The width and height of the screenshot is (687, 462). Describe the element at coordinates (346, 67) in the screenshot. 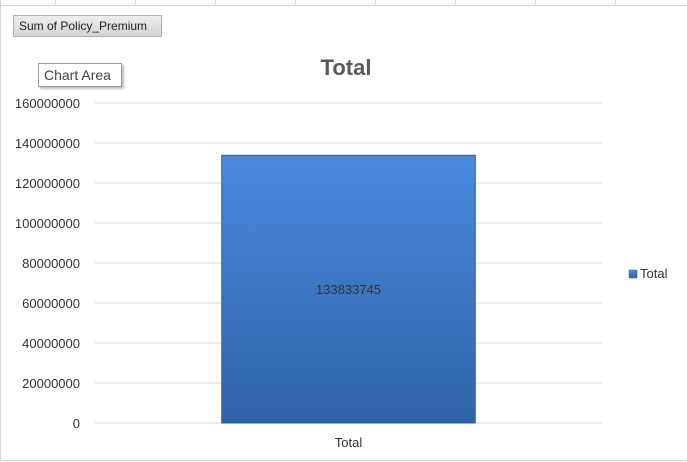

I see `chart-title: Total` at that location.